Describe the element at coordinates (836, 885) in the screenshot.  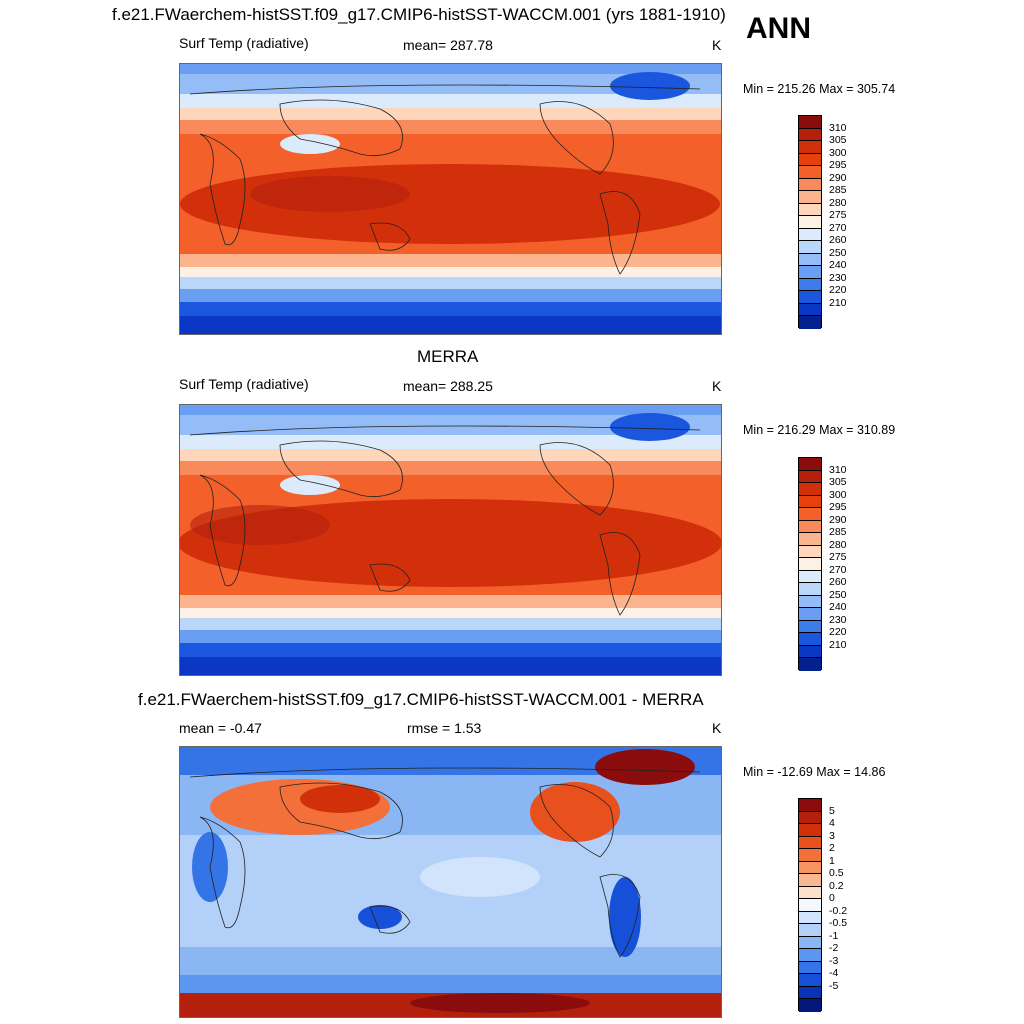
I see `colorbar-tick-label: 0.2` at that location.